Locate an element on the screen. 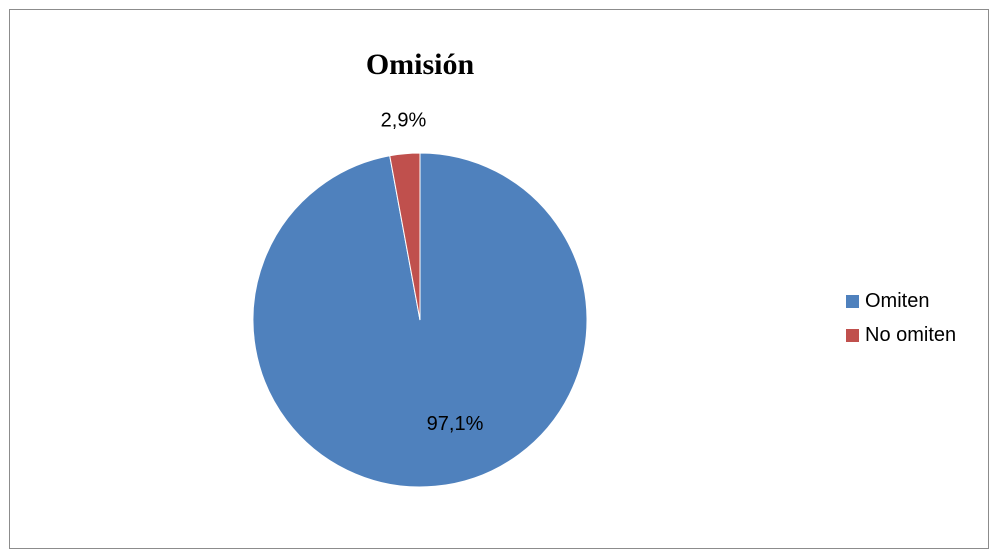  legend-label-omiten: Omiten is located at coordinates (897, 300).